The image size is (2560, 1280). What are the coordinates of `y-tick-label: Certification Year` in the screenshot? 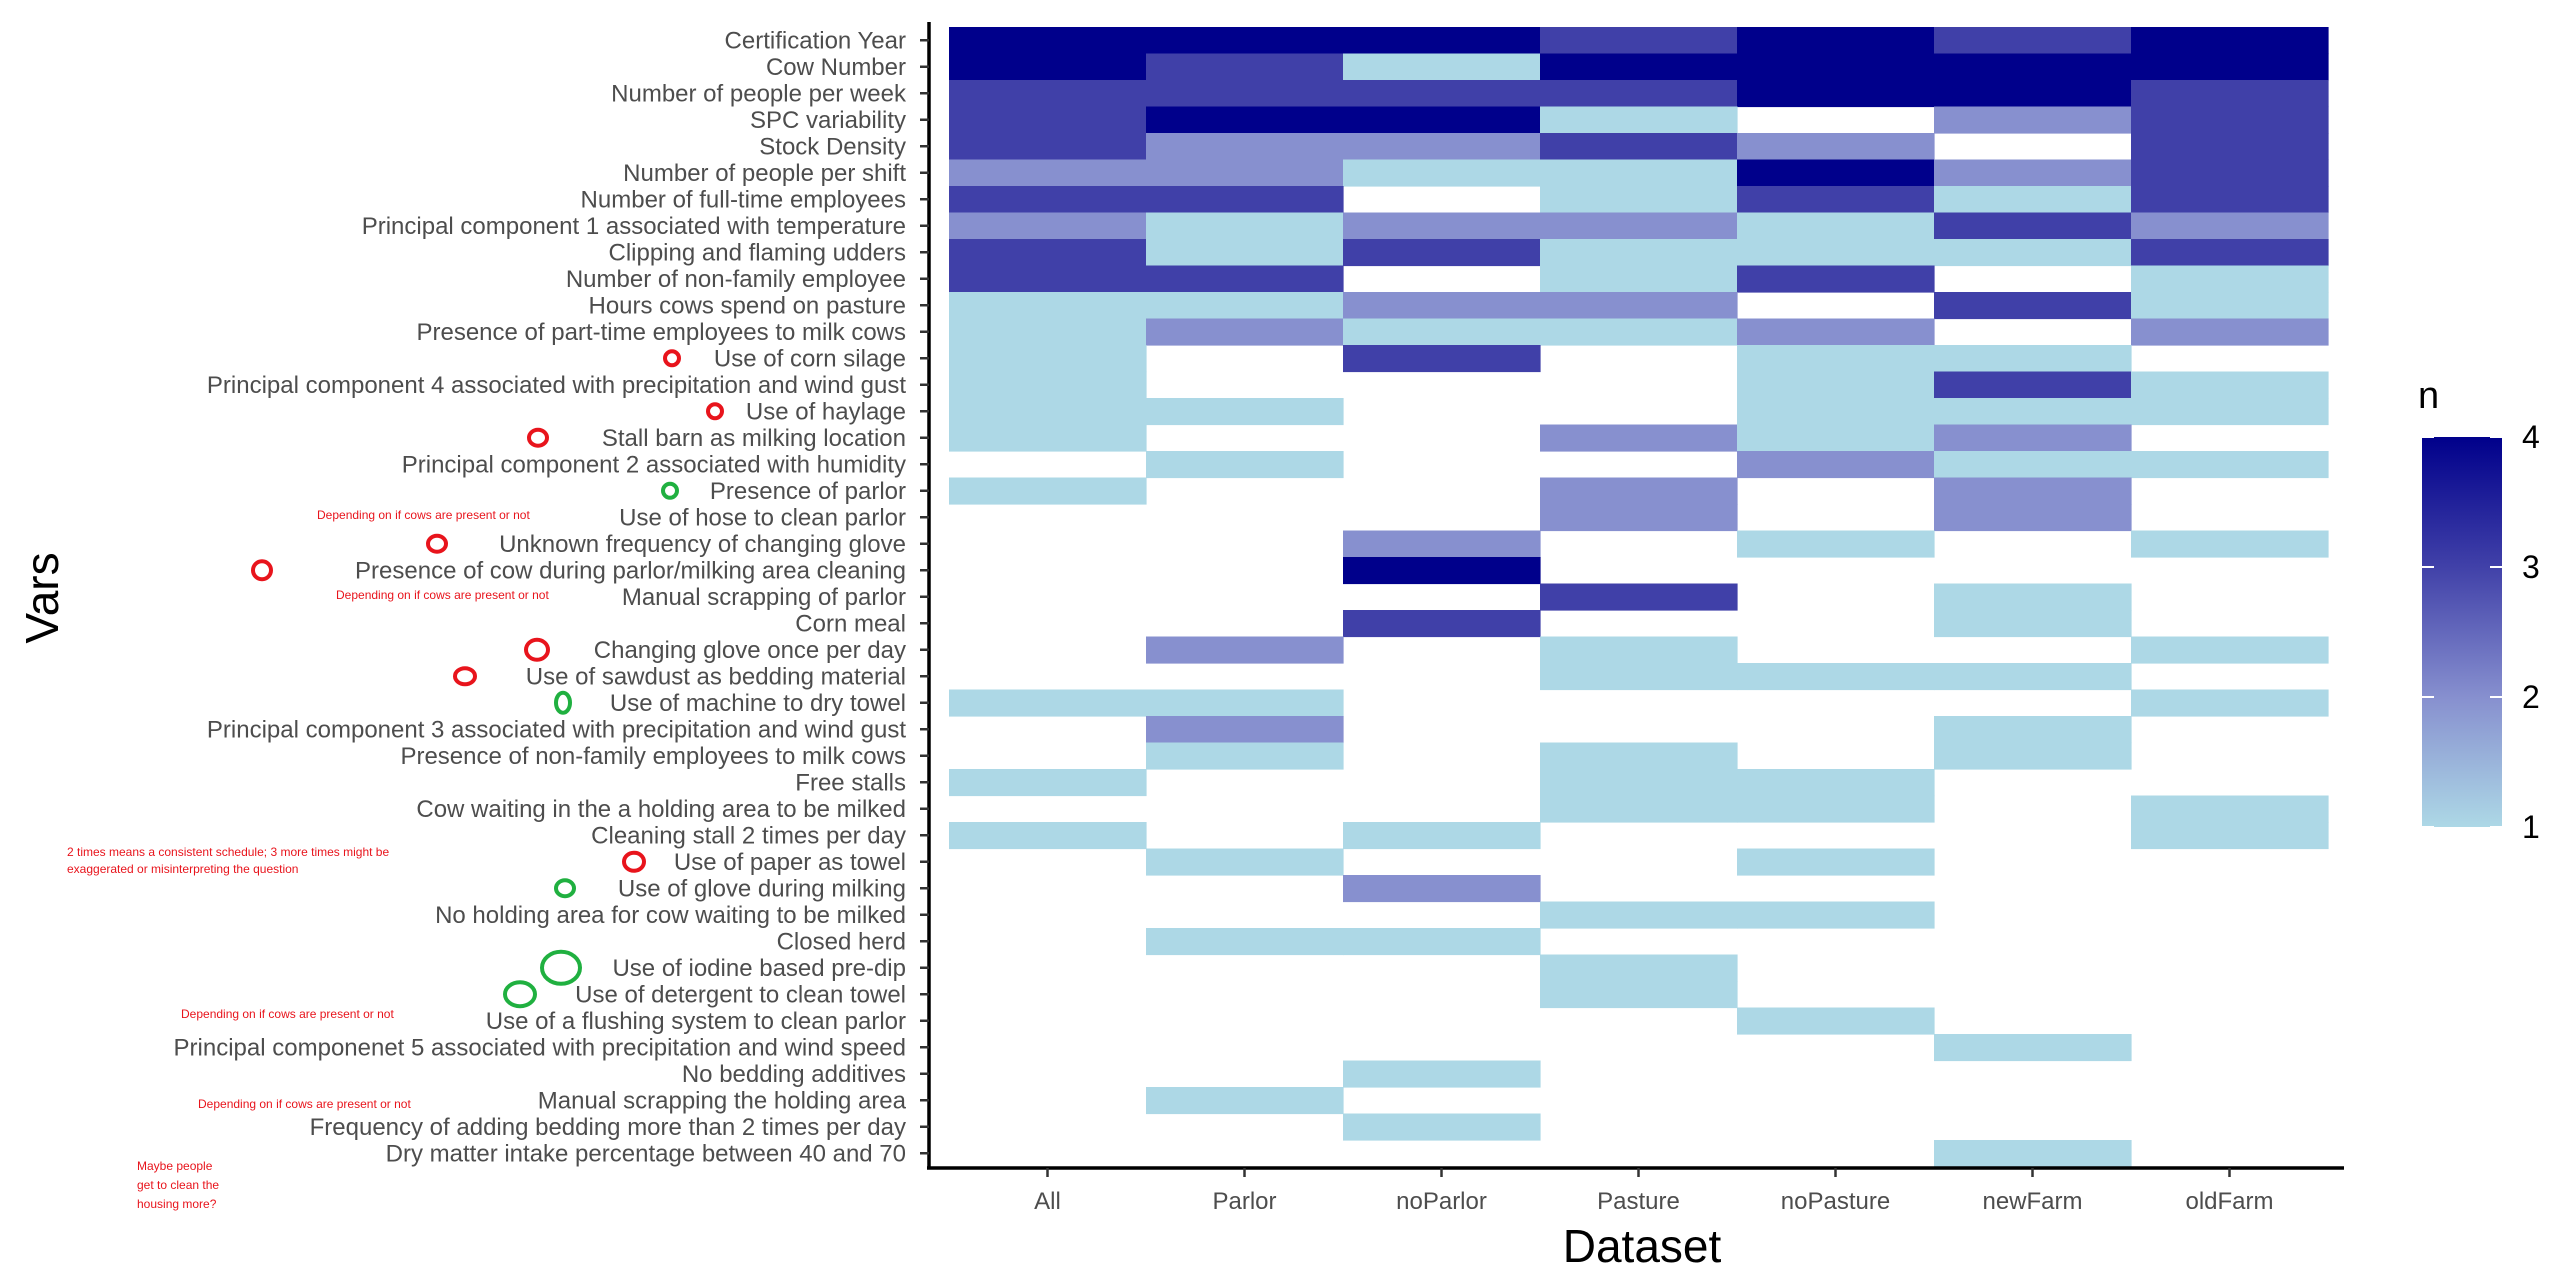 It's located at (815, 40).